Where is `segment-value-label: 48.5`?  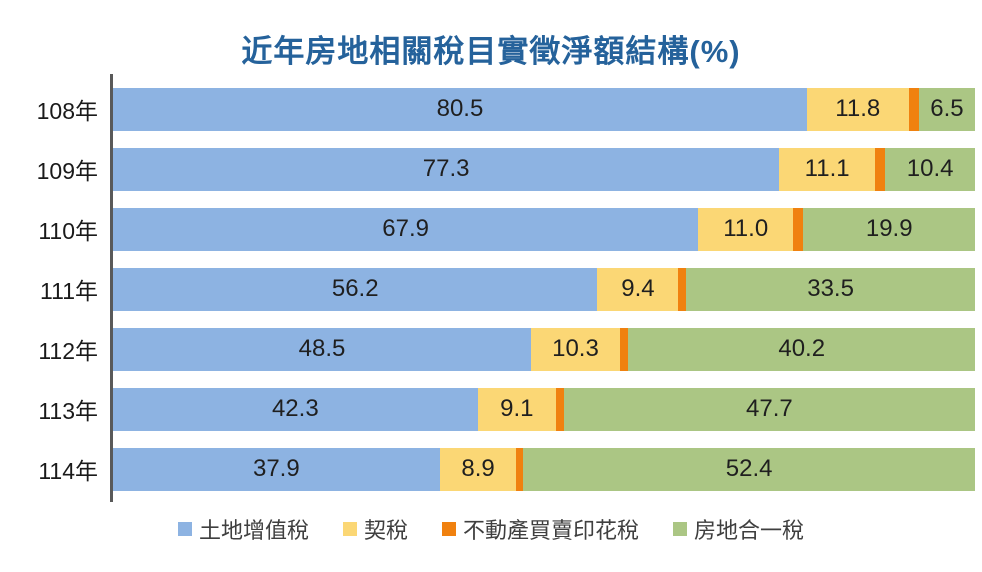 segment-value-label: 48.5 is located at coordinates (322, 348).